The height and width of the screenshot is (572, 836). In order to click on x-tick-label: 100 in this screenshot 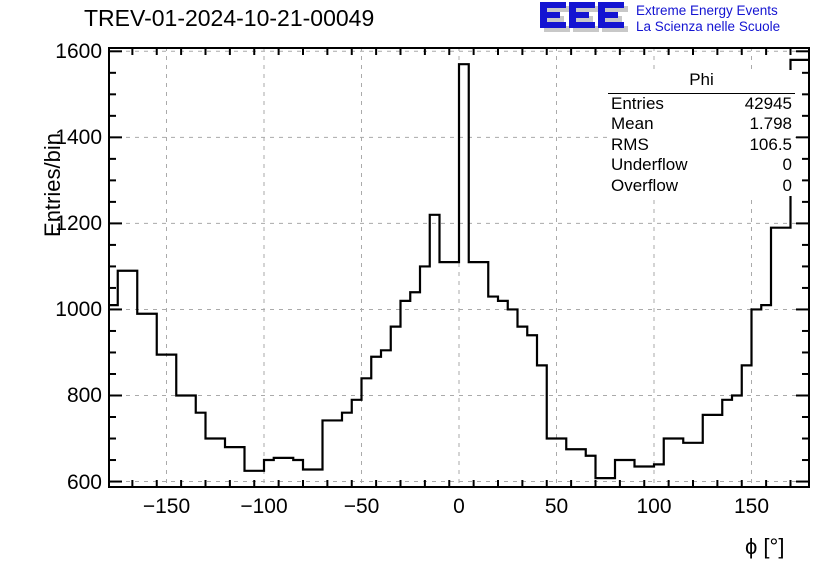, I will do `click(654, 506)`.